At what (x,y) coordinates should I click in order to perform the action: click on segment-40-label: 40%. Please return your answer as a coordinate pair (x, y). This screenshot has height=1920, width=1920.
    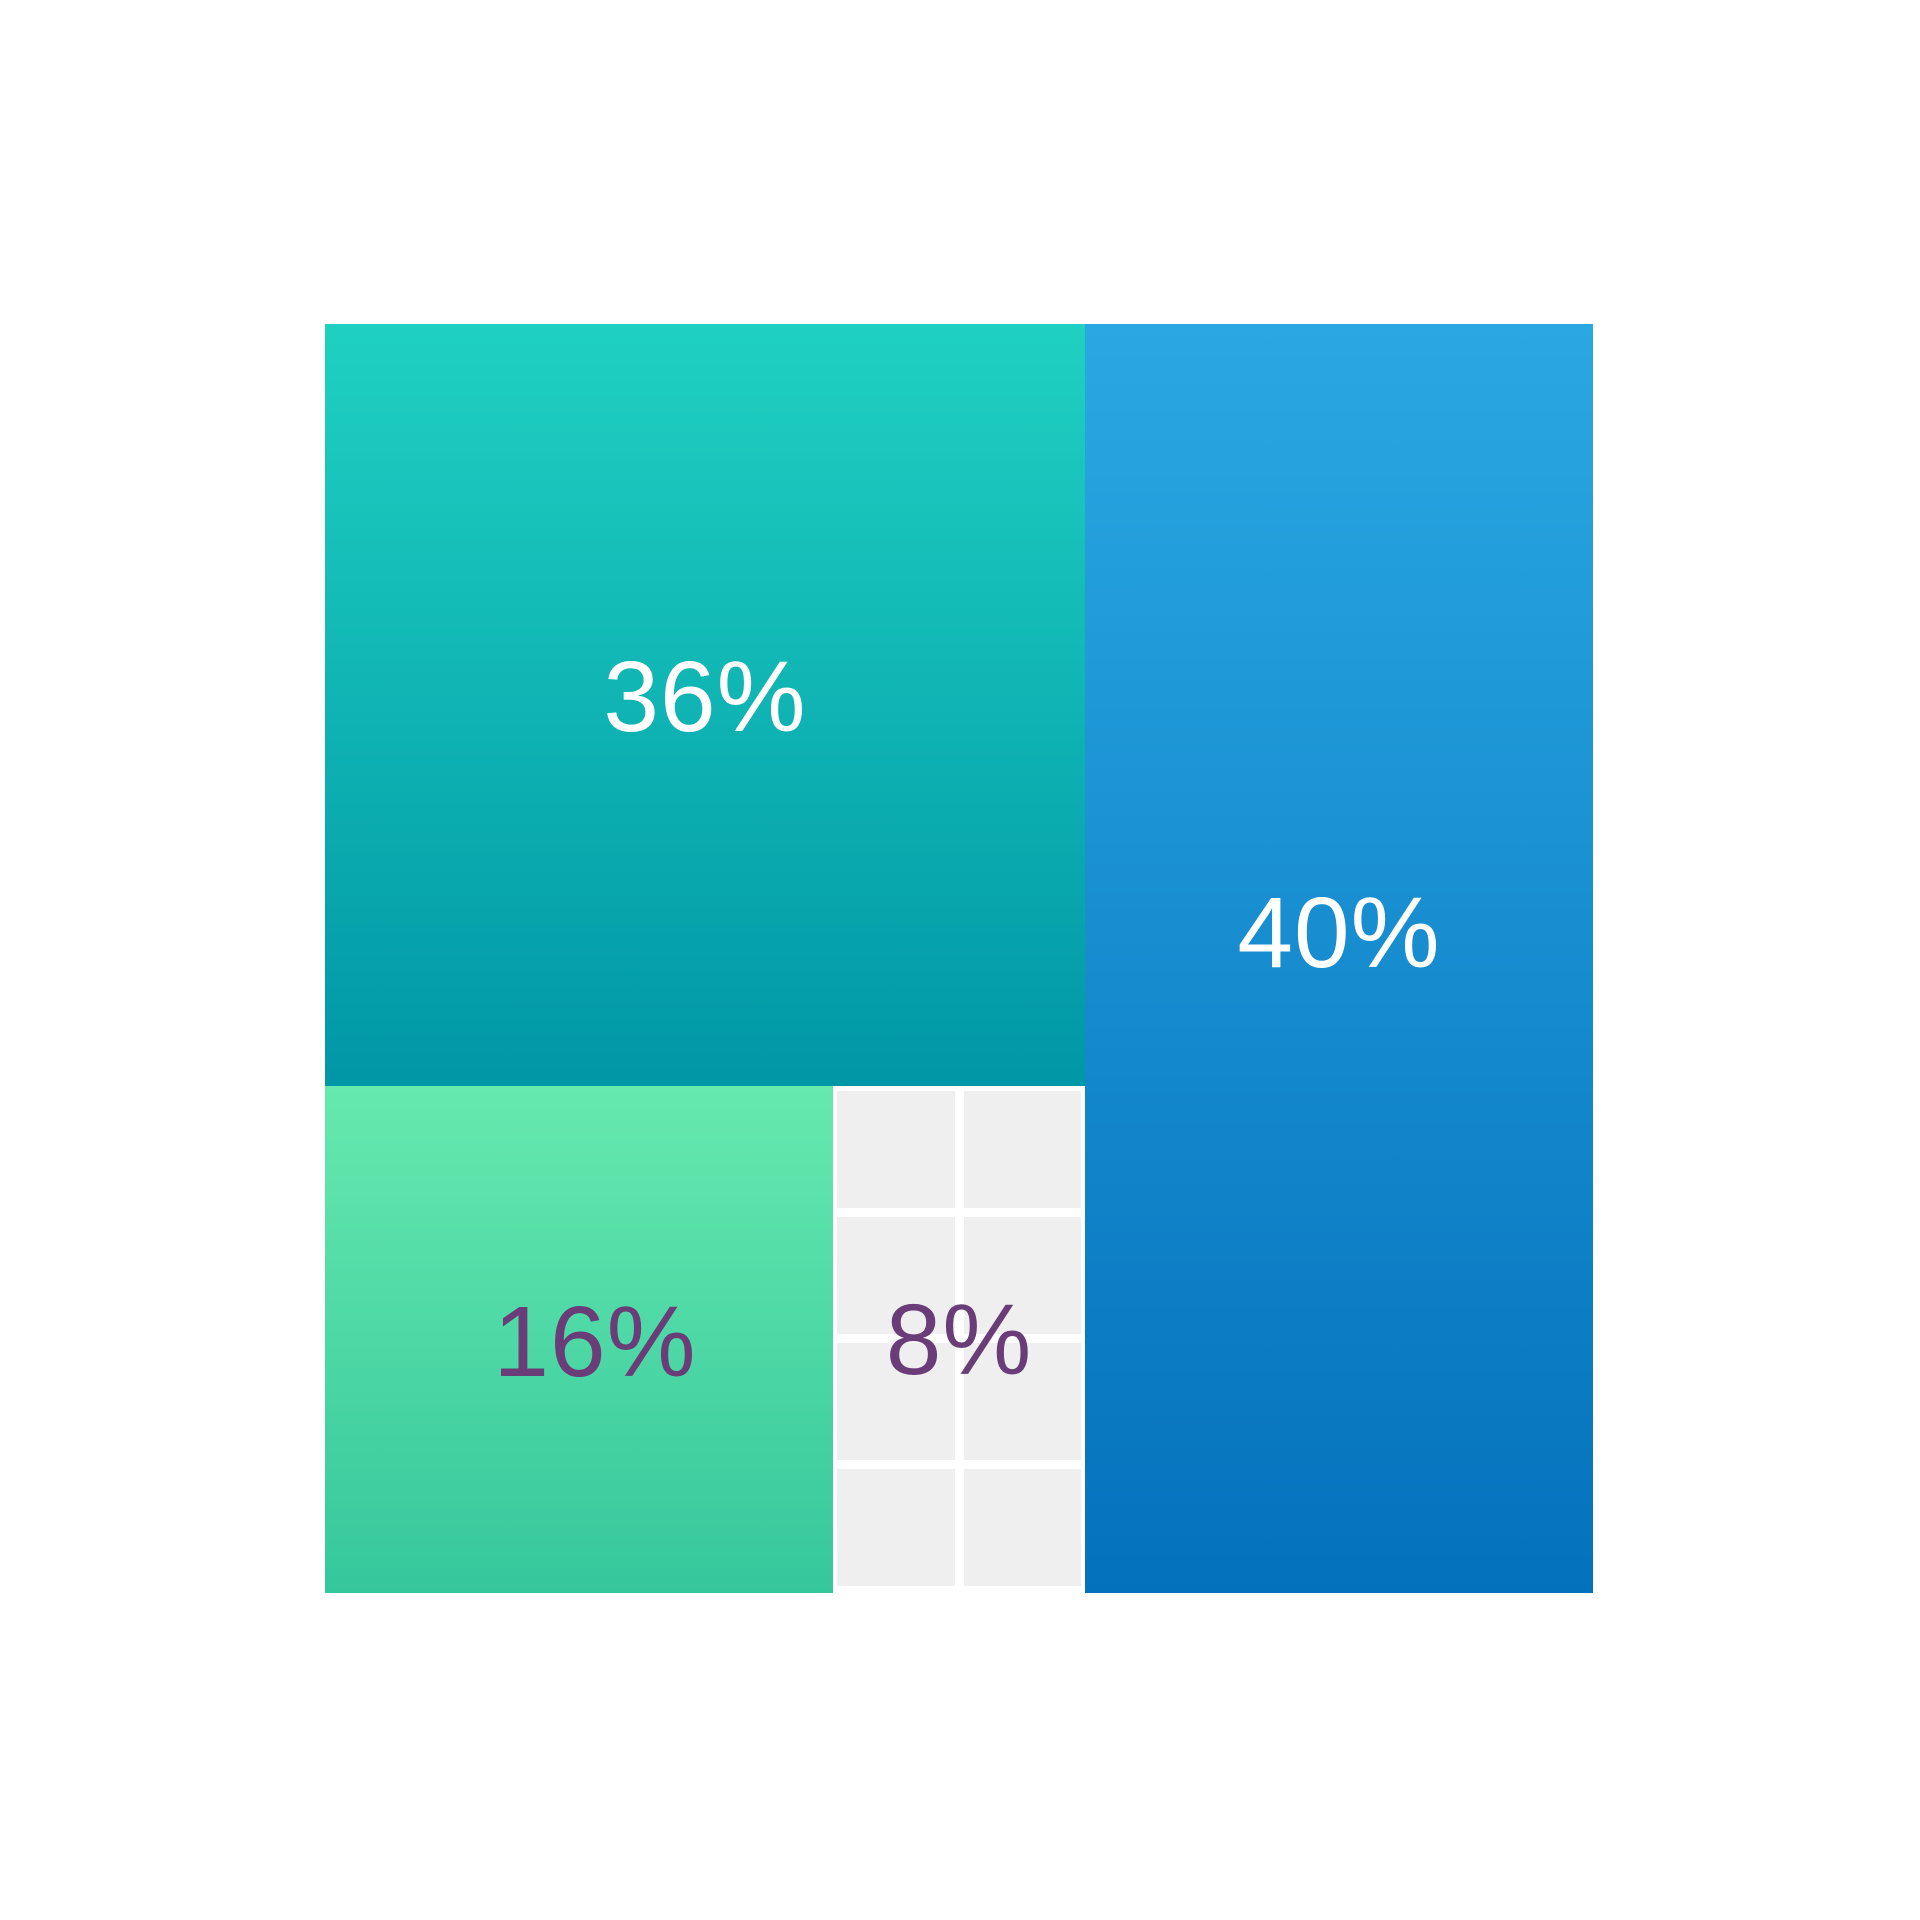
    Looking at the image, I should click on (1339, 932).